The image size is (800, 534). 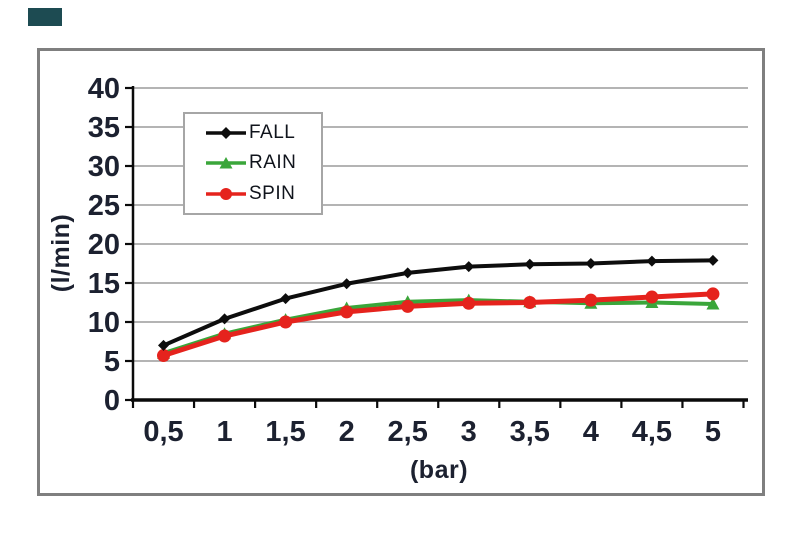 I want to click on x-tick-label: 2, so click(x=347, y=432).